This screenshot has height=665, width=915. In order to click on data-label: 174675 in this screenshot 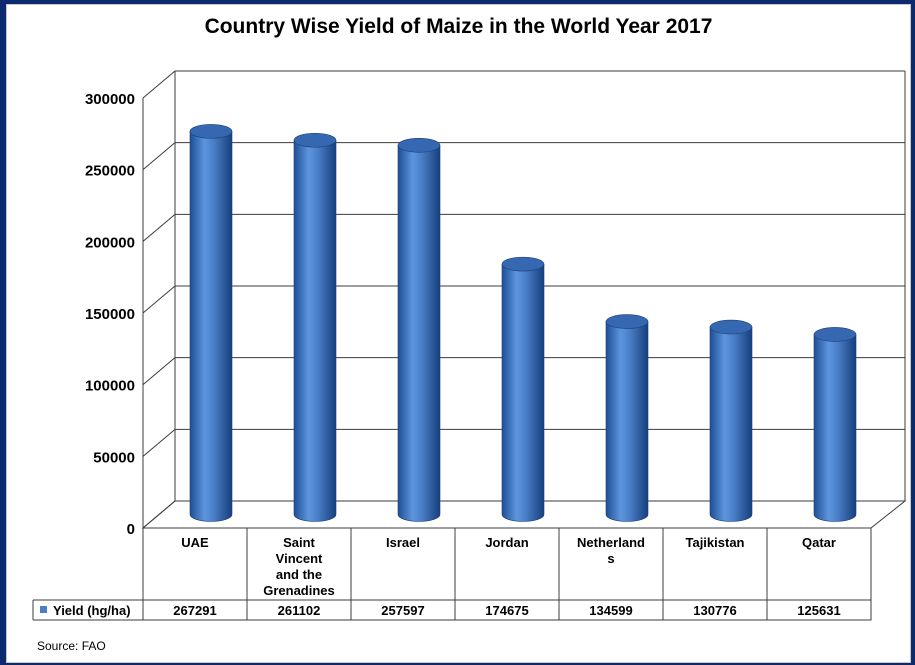, I will do `click(506, 610)`.